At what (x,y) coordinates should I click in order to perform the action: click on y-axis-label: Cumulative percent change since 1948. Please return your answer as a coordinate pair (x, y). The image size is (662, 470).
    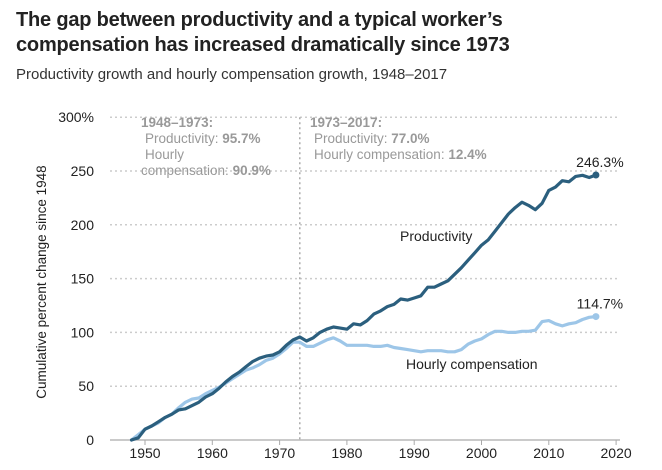
    Looking at the image, I should click on (41, 281).